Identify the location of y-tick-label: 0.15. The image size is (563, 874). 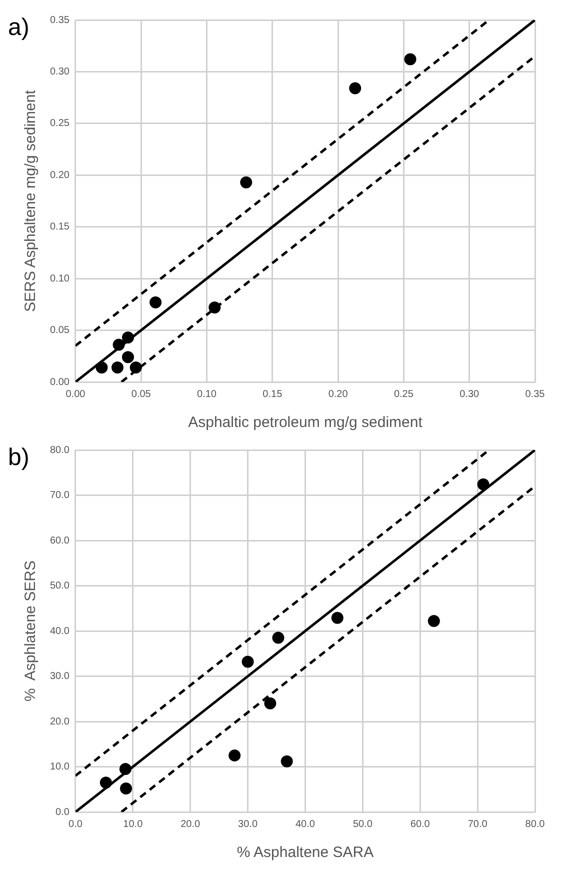
(60, 227).